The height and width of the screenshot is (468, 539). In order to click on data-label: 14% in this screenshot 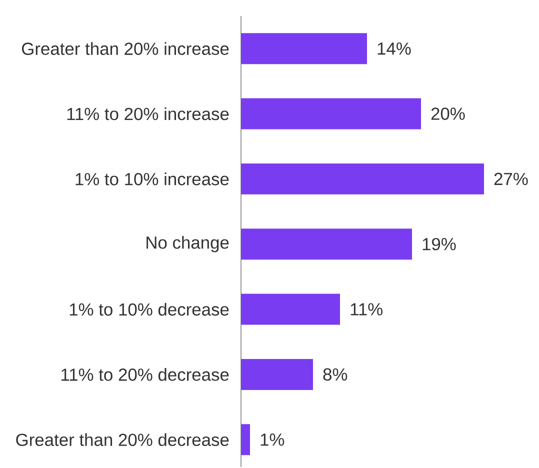, I will do `click(394, 48)`.